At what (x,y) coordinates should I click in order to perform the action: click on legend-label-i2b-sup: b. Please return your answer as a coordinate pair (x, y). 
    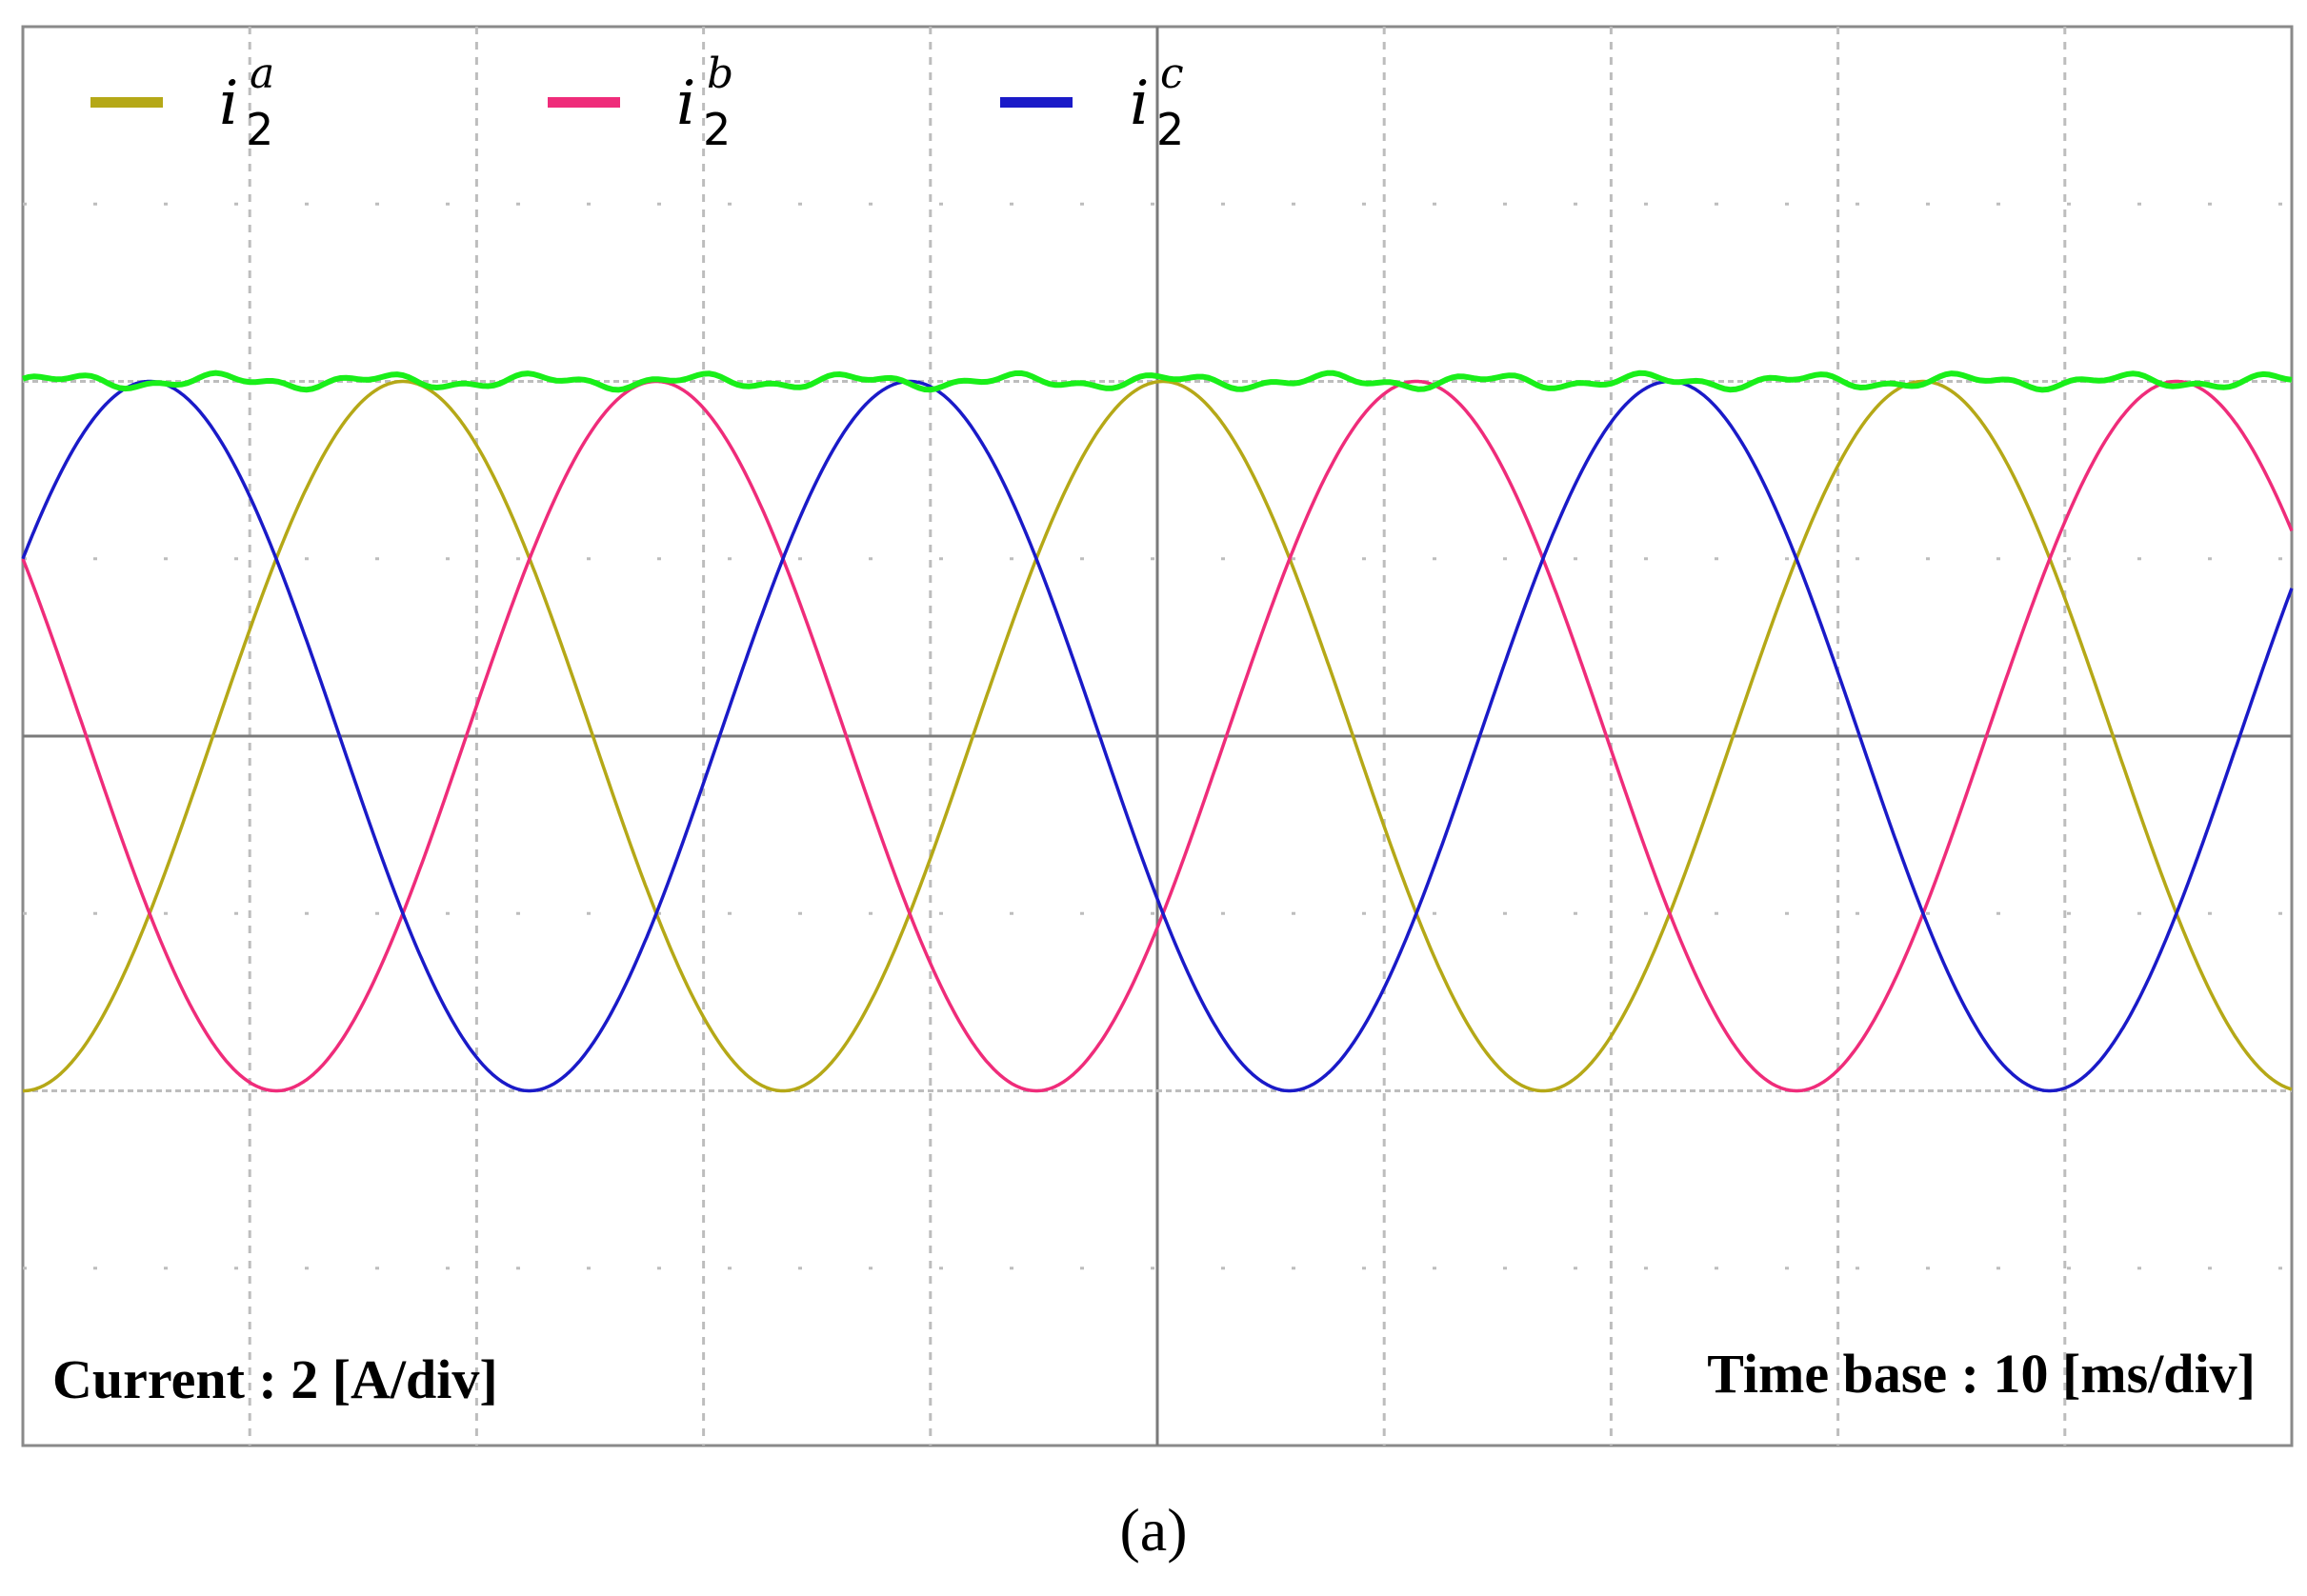
    Looking at the image, I should click on (720, 74).